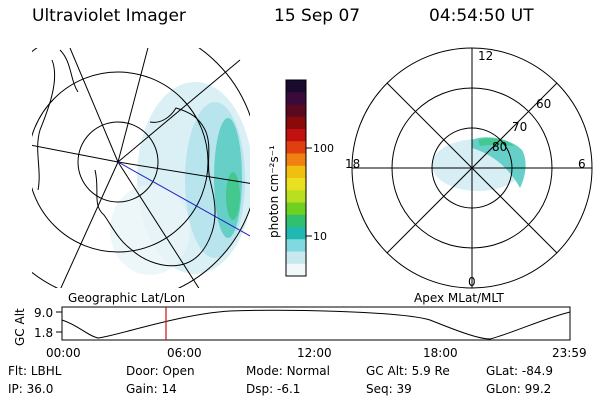 The width and height of the screenshot is (600, 400). I want to click on info-door: Door: Open, so click(160, 371).